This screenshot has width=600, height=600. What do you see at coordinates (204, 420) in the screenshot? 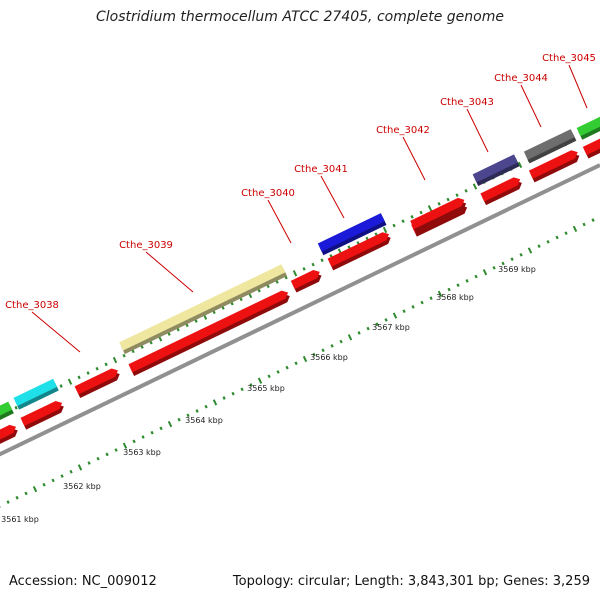
I see `kbp-position-label: 3564 kbp` at bounding box center [204, 420].